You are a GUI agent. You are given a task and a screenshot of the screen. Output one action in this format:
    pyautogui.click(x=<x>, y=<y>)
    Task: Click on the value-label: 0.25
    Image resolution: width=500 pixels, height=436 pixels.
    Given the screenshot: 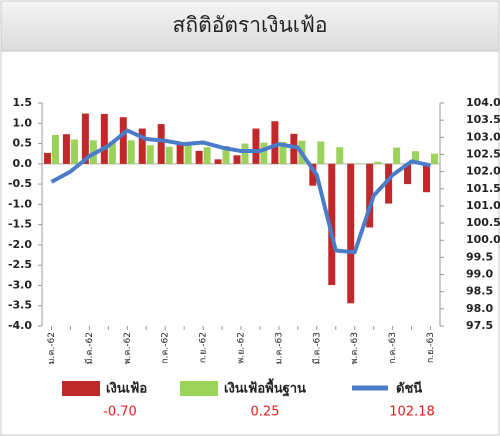 What is the action you would take?
    pyautogui.click(x=265, y=412)
    